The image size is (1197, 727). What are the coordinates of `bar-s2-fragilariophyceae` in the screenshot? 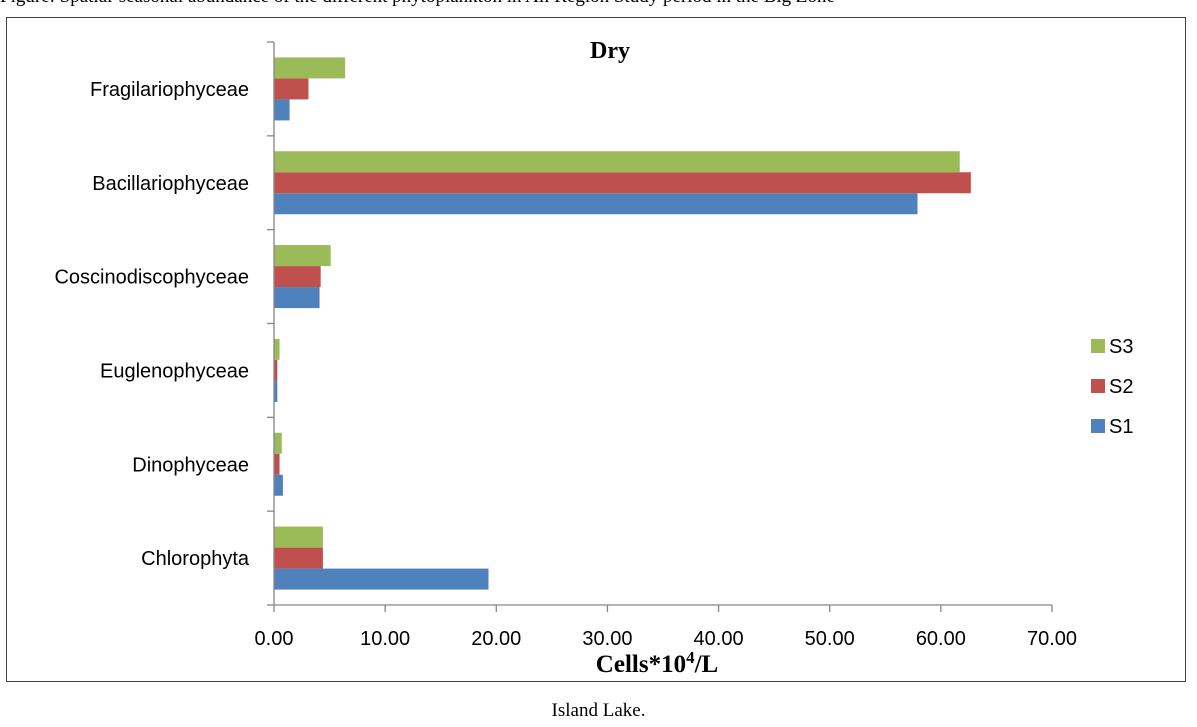 It's located at (291, 89).